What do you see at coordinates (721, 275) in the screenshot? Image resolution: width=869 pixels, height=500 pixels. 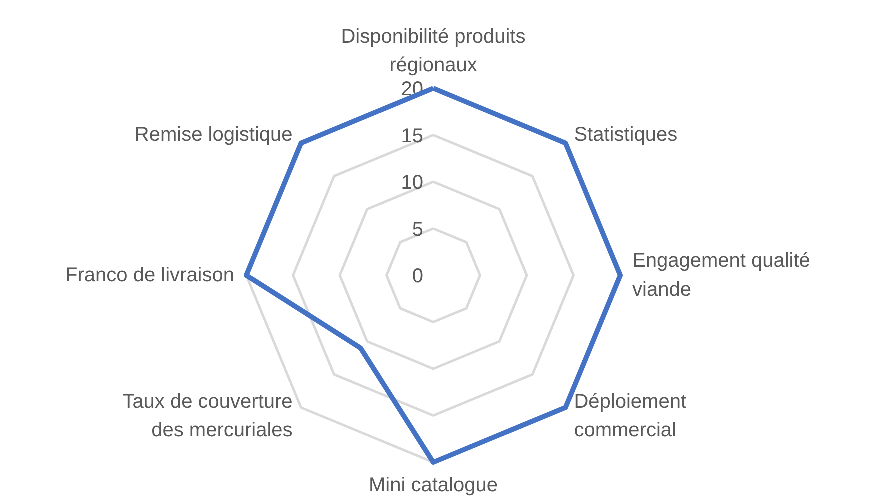 I see `spoke-label: Engagement qualité viande` at bounding box center [721, 275].